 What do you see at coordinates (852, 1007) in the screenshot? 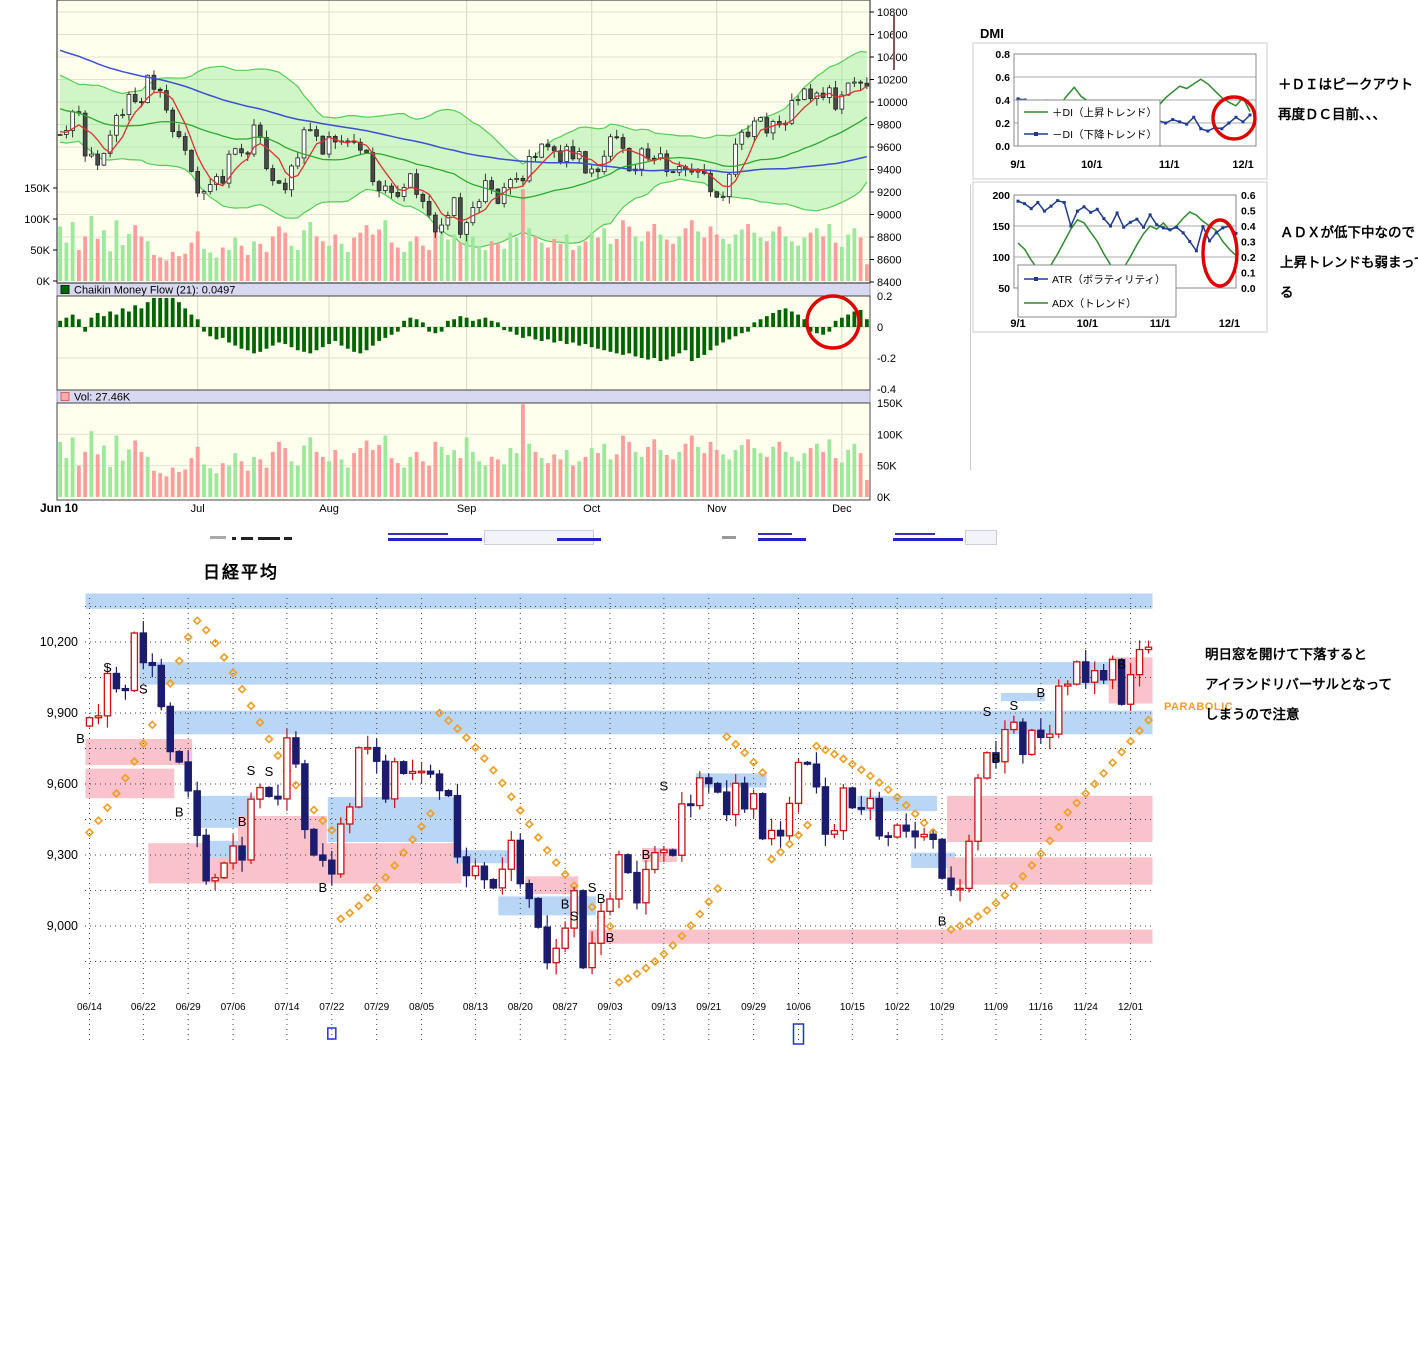
I see `svg-text: 10/15` at bounding box center [852, 1007].